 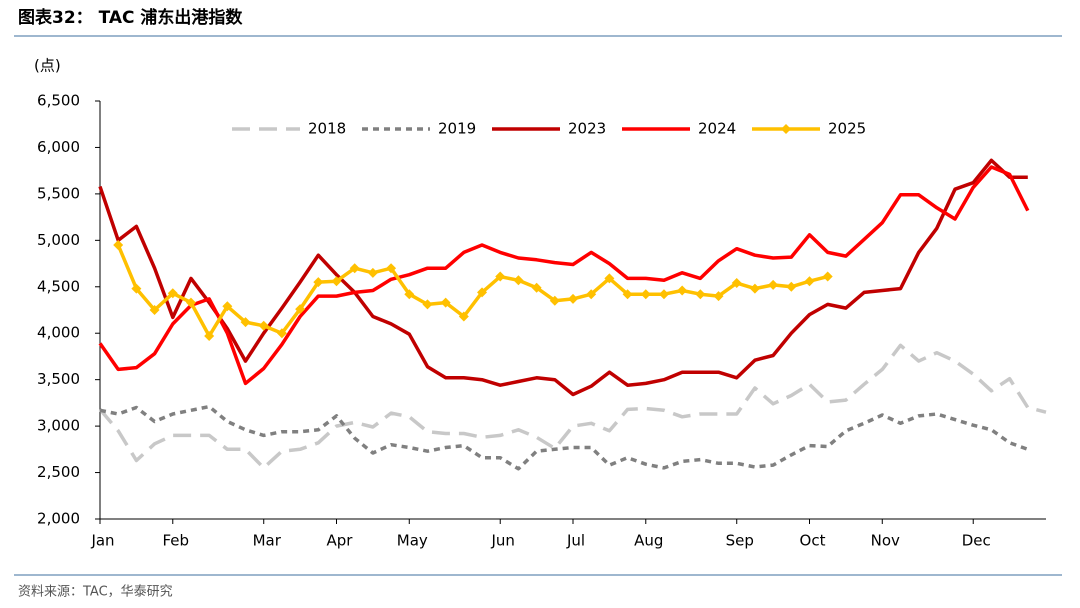 I want to click on x-tick-label: Dec, so click(x=976, y=541).